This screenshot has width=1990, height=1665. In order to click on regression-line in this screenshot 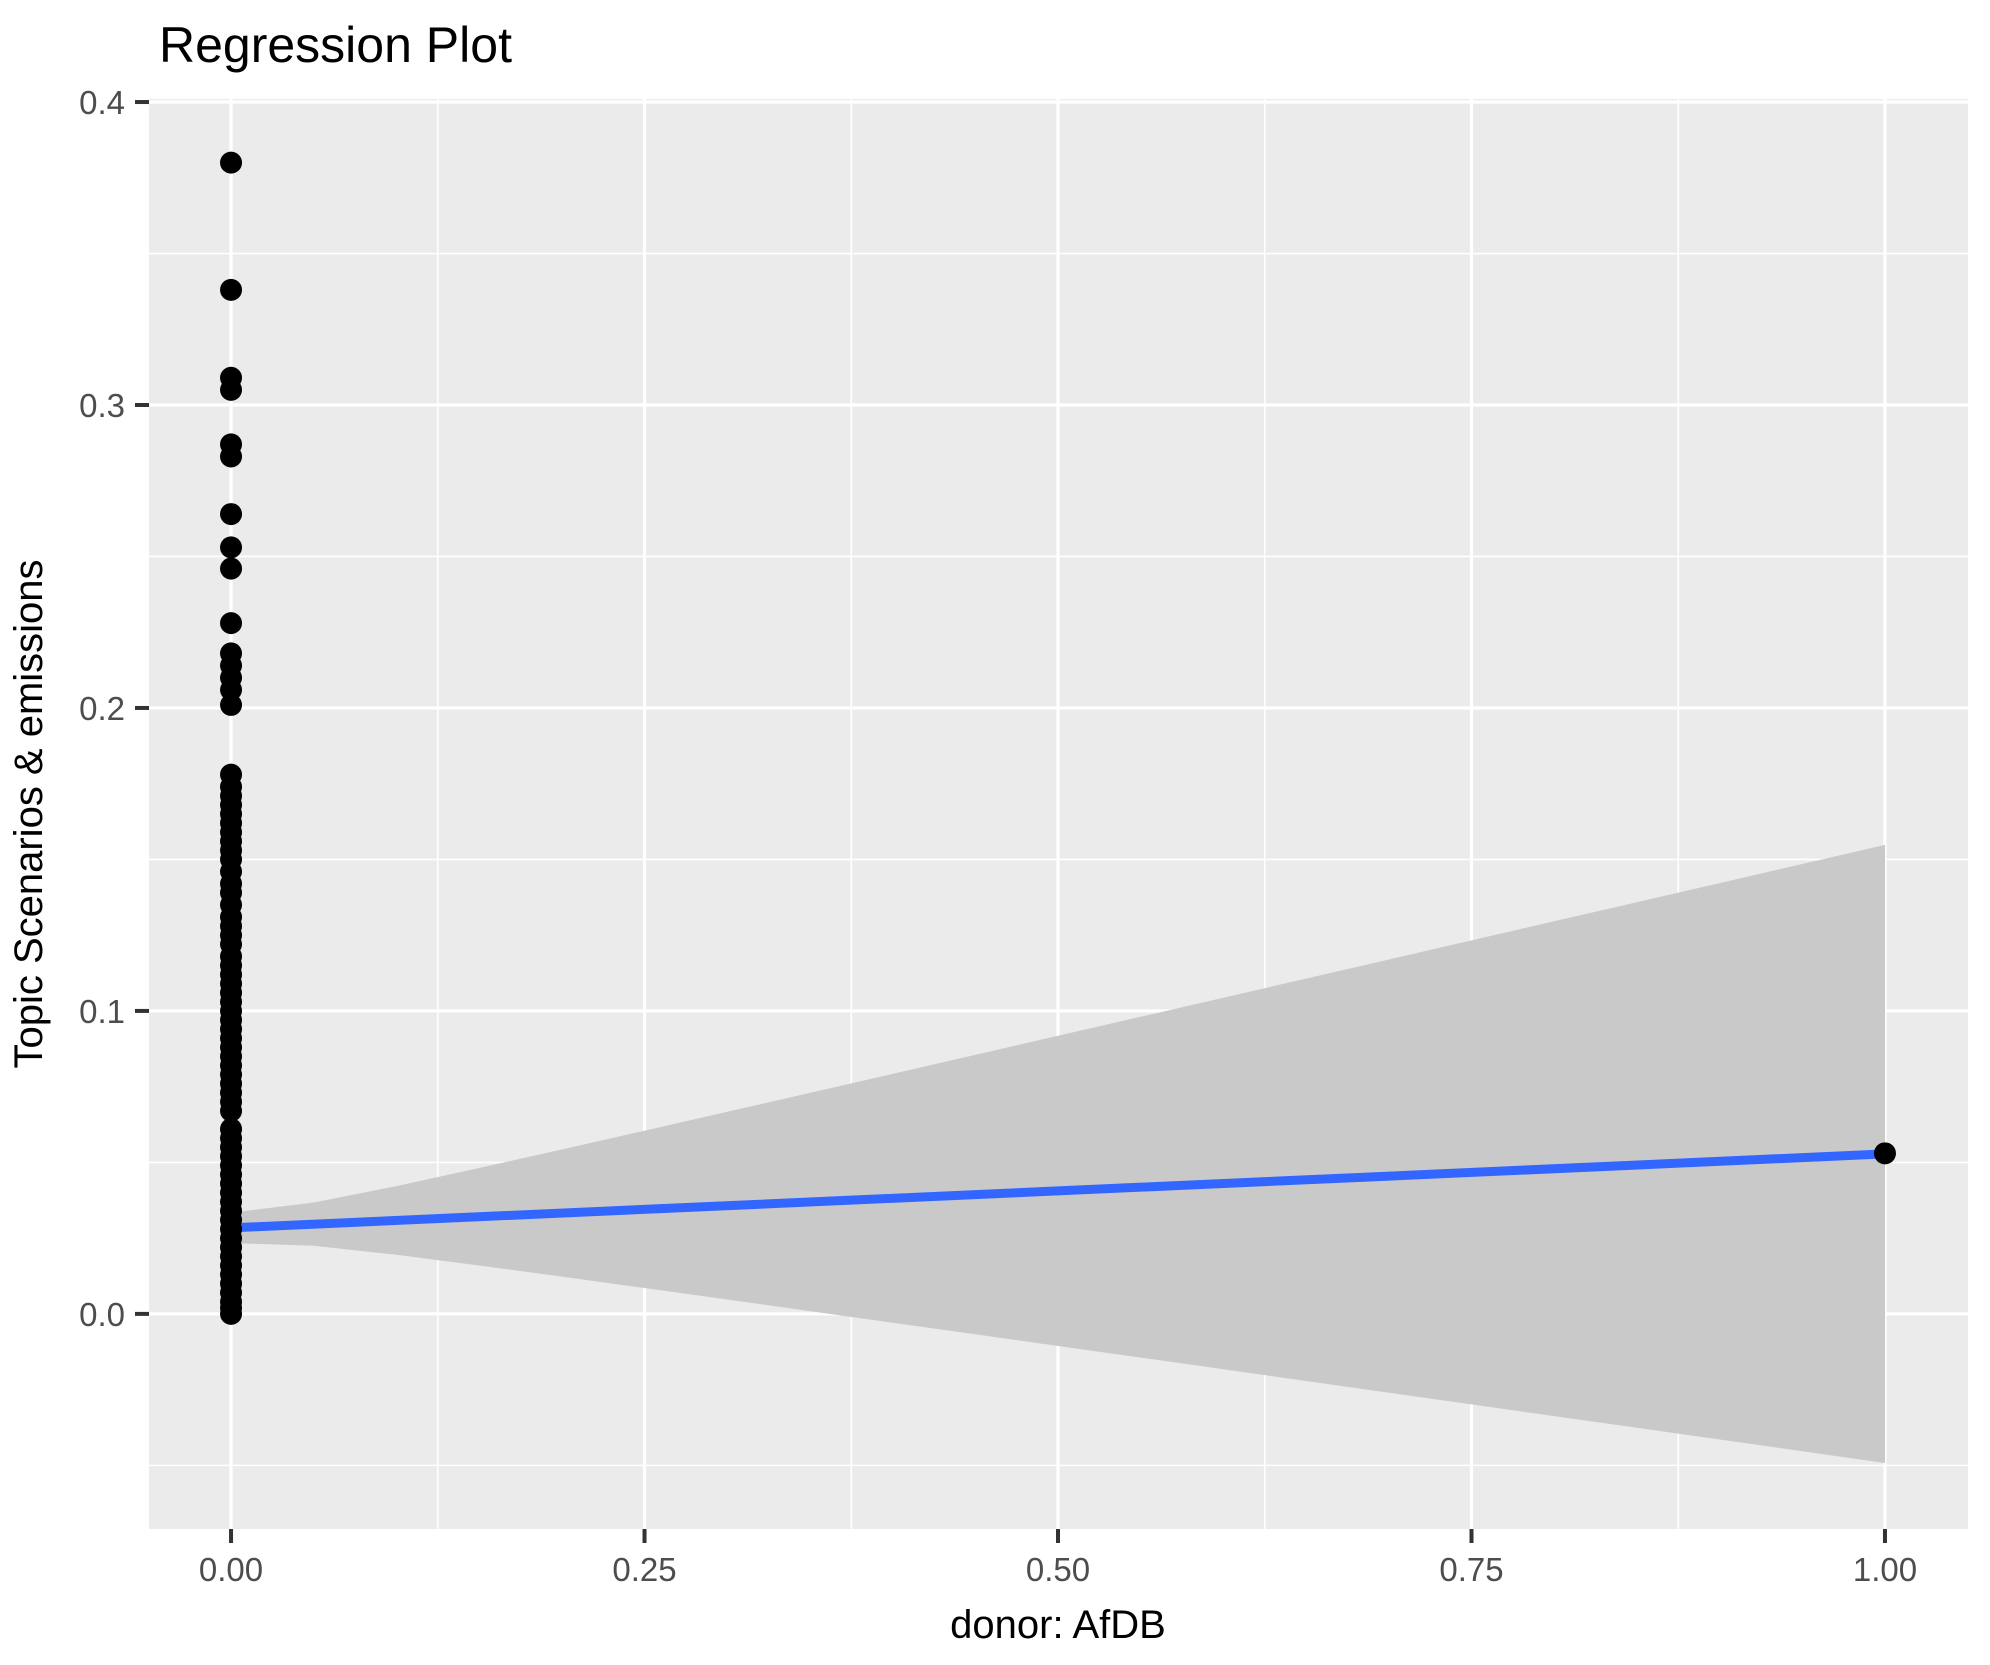, I will do `click(1058, 1191)`.